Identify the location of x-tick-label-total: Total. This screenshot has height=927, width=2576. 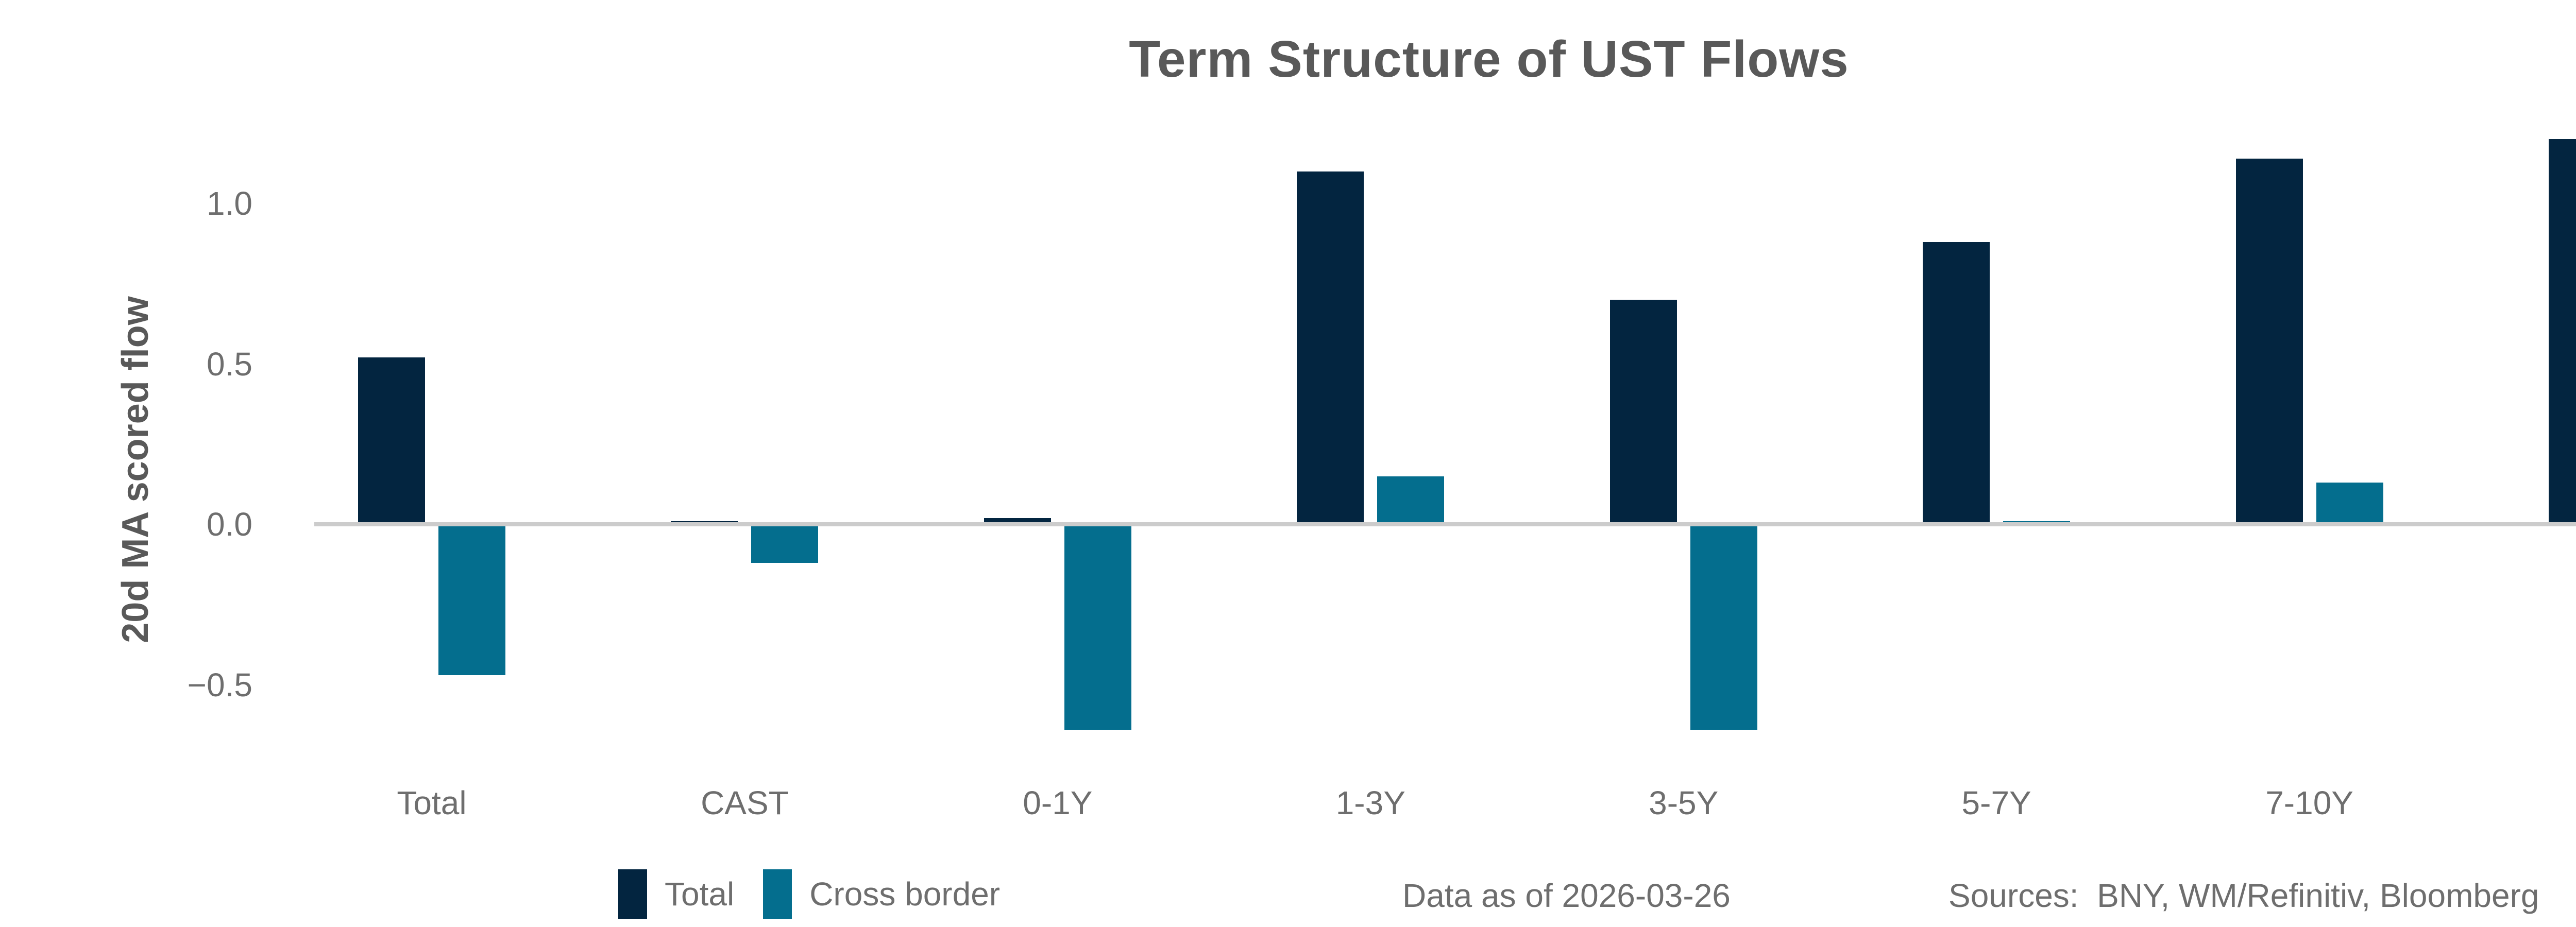
(432, 803).